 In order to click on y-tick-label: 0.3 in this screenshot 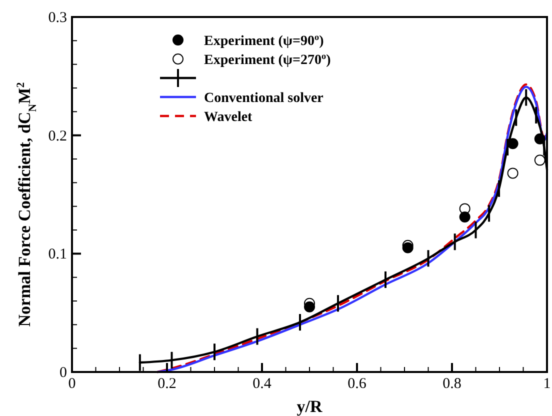, I will do `click(57, 18)`.